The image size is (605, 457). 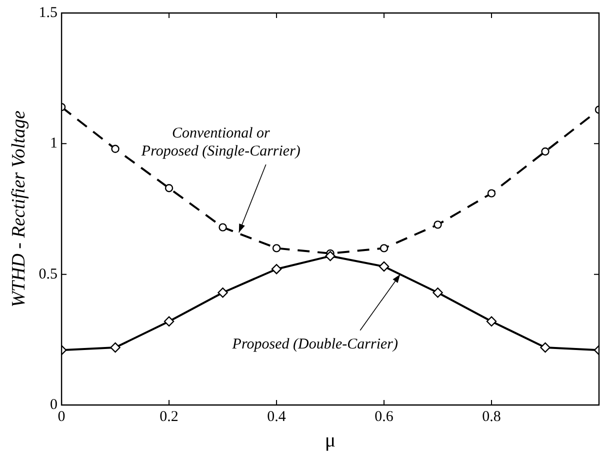 I want to click on y-tick-label: 1.5, so click(x=48, y=12).